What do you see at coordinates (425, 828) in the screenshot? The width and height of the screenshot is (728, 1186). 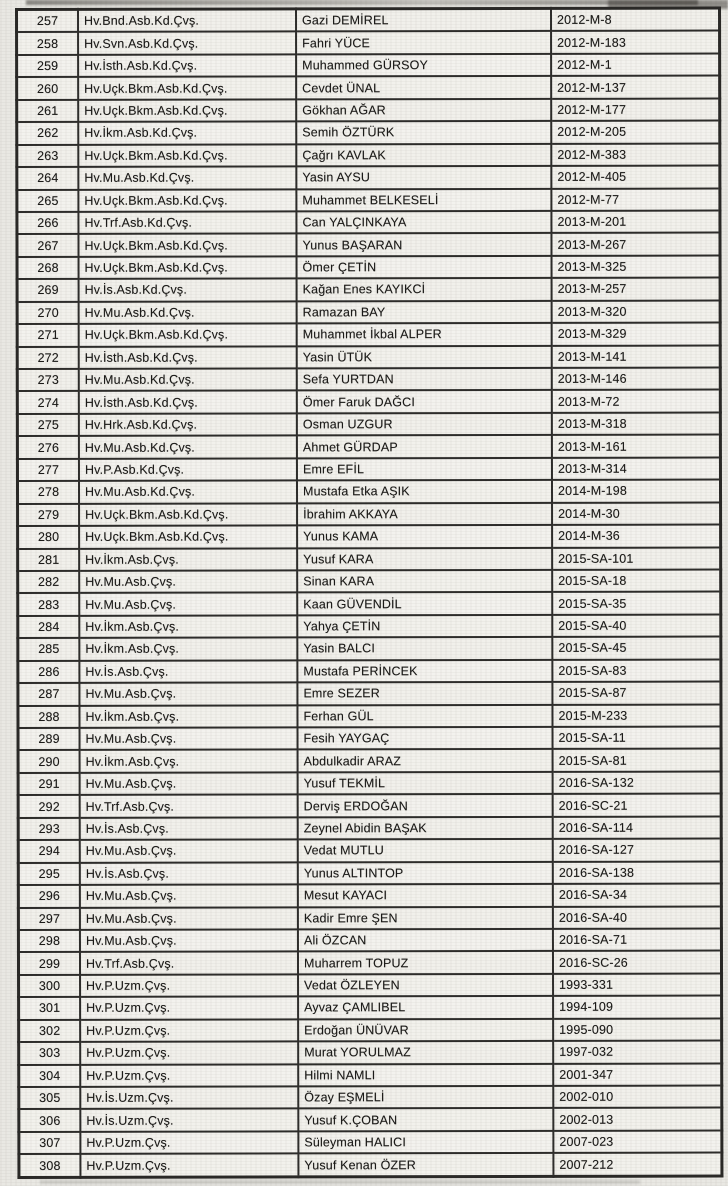 I see `name-cell: Zeynel Abidin BAŞAK` at bounding box center [425, 828].